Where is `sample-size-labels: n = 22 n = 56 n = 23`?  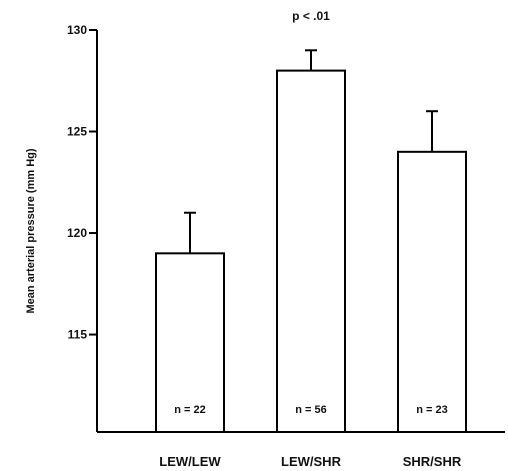
sample-size-labels: n = 22 n = 56 n = 23 is located at coordinates (311, 410).